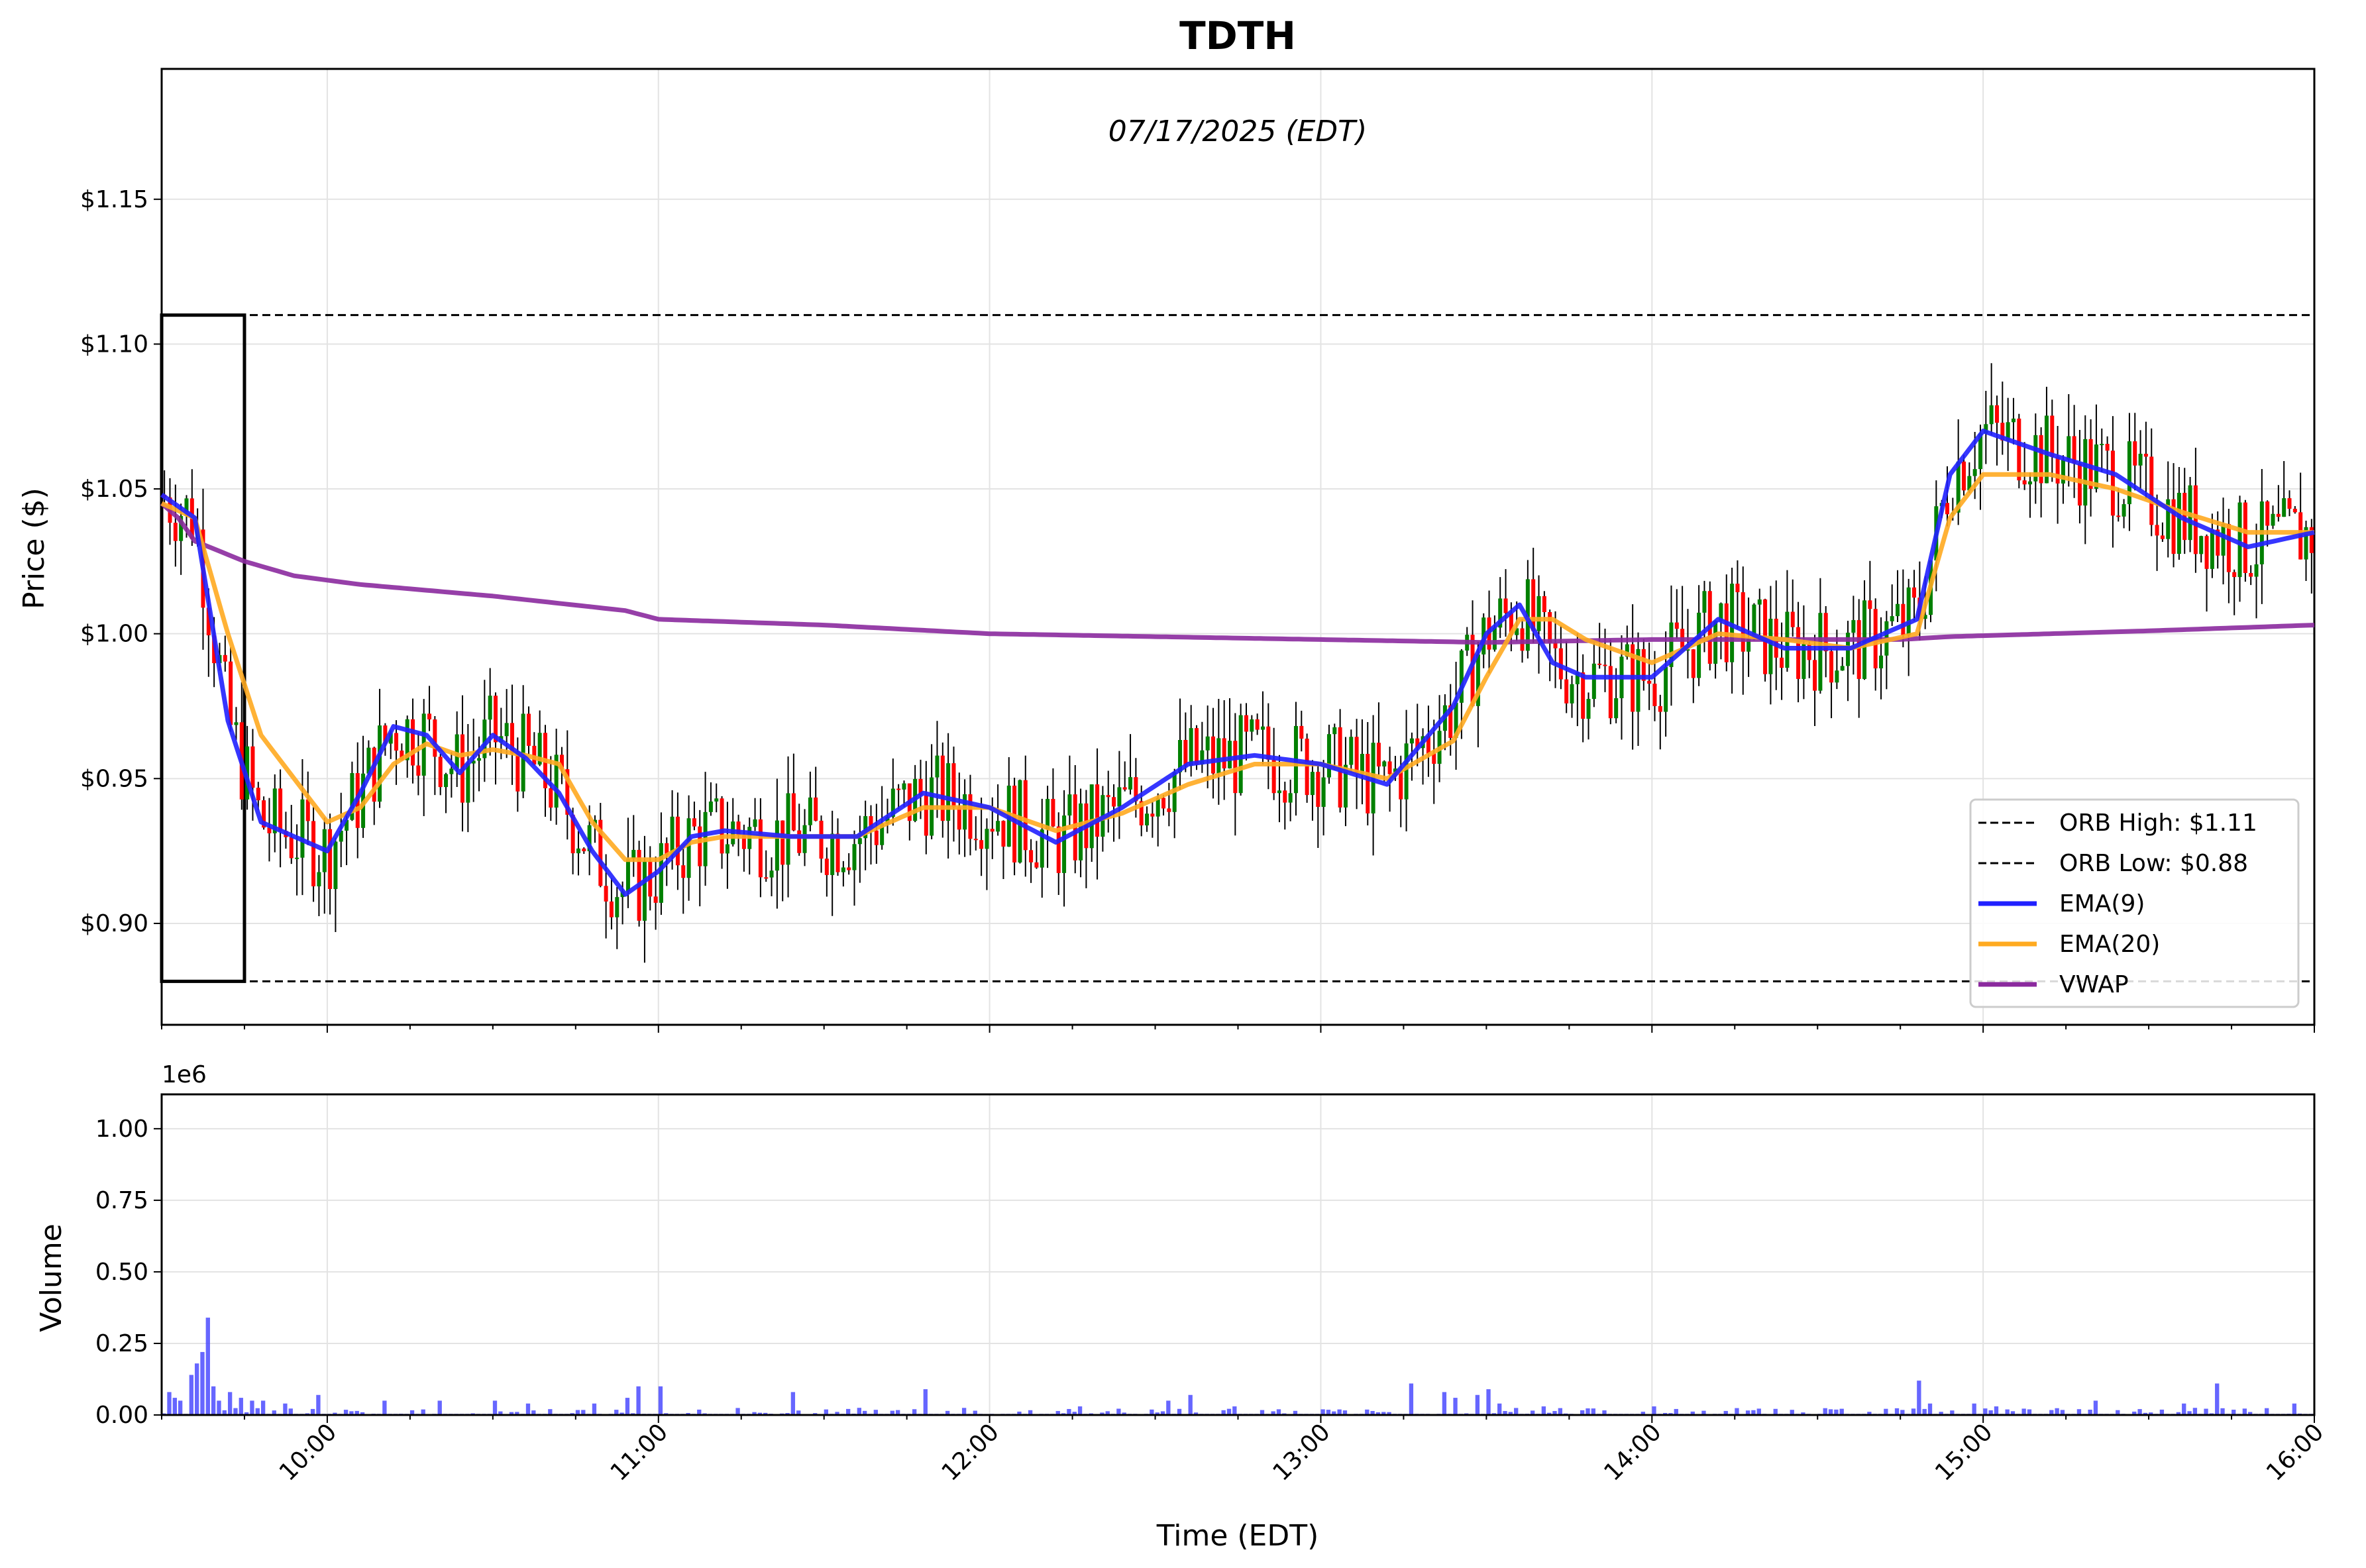 The width and height of the screenshot is (2366, 1568). I want to click on price-y-tick-label: $1.00, so click(114, 634).